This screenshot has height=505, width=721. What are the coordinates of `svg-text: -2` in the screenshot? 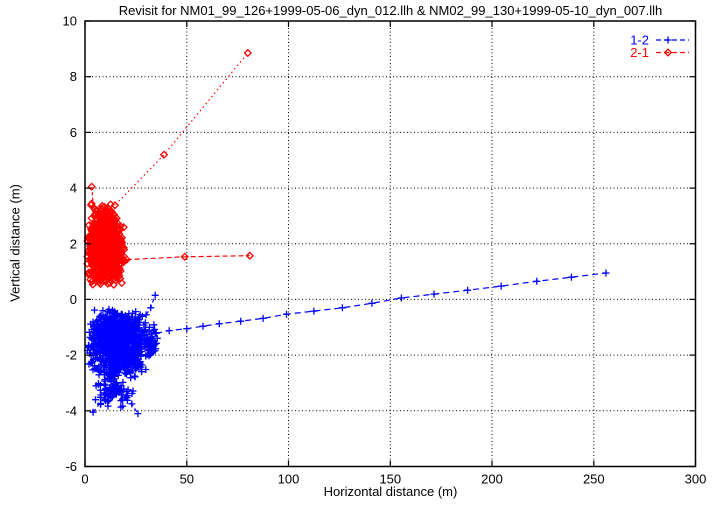 It's located at (71, 355).